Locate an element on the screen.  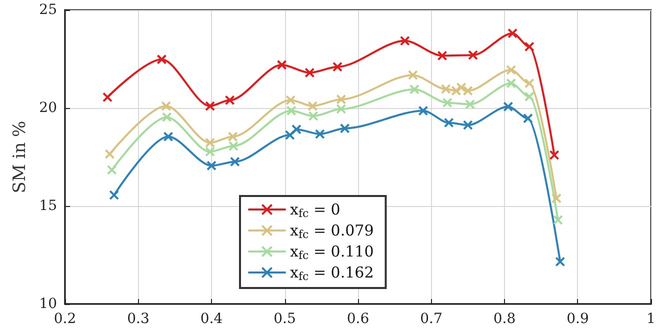
x-tick-label: 0.6 is located at coordinates (358, 319).